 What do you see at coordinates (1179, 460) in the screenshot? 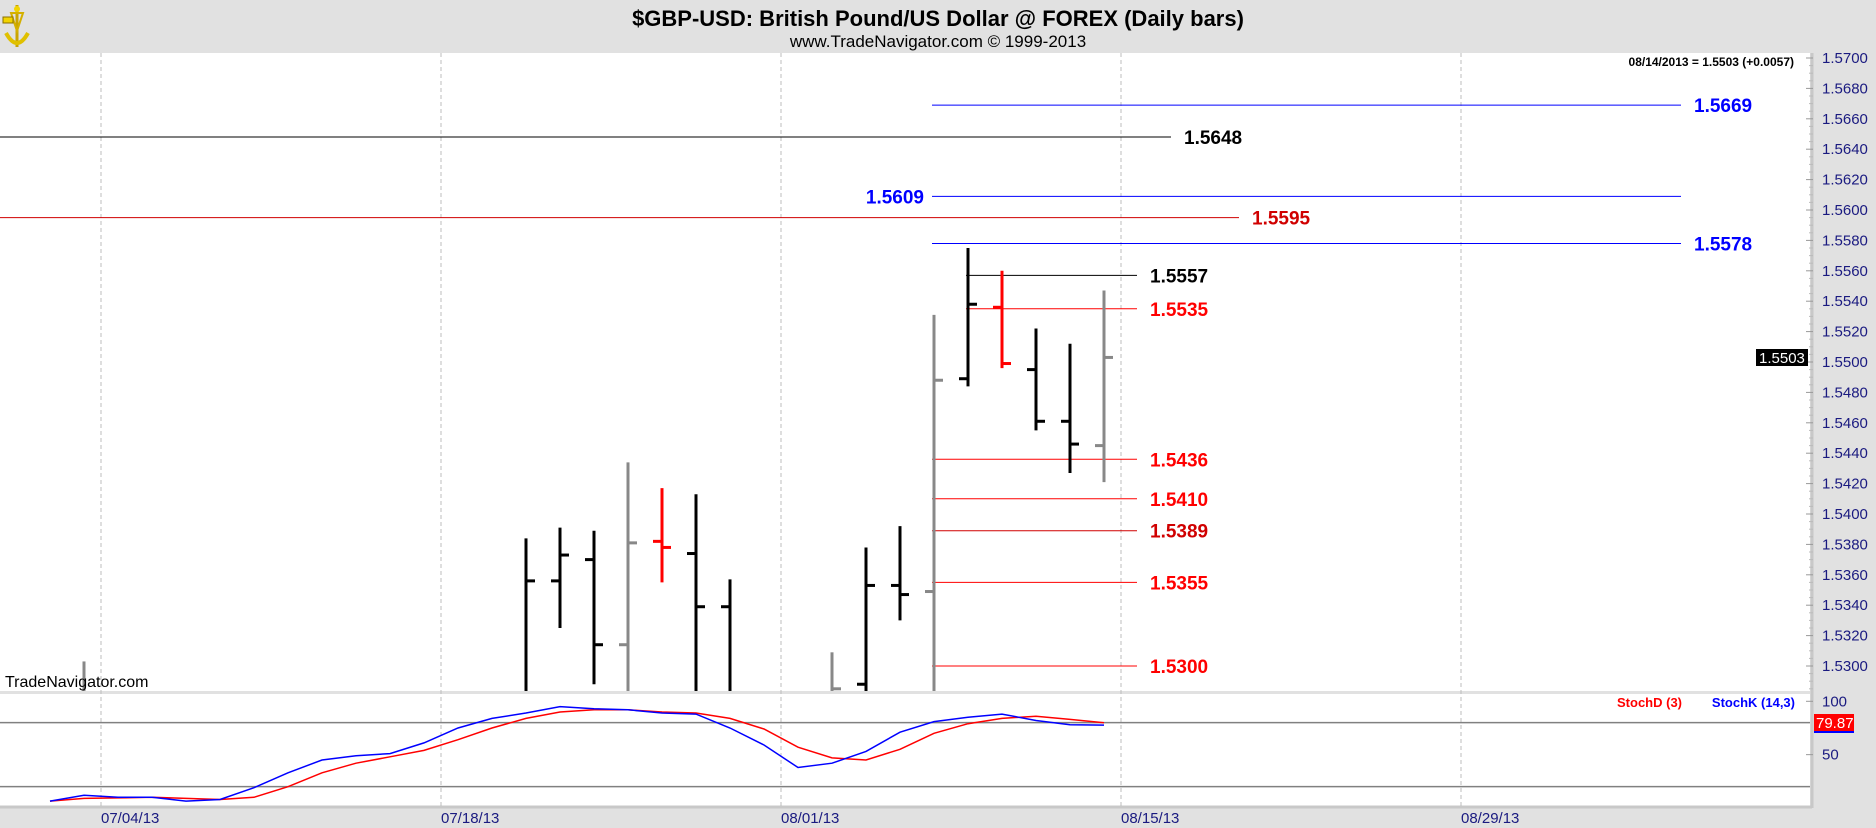
I see `price-level-label: 1.5436` at bounding box center [1179, 460].